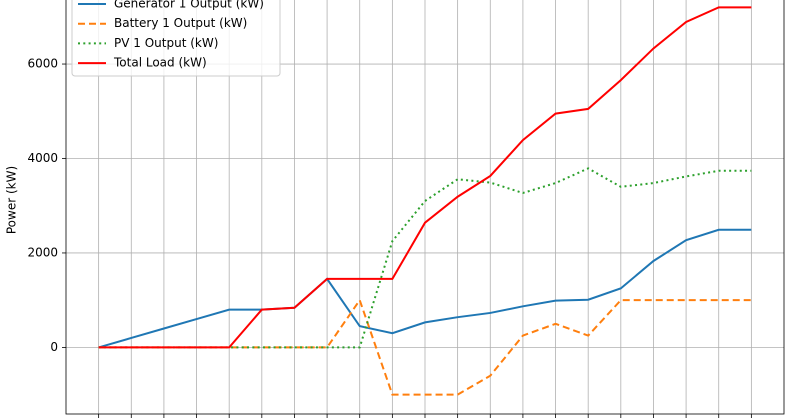  What do you see at coordinates (42, 64) in the screenshot?
I see `y-tick-label: 6000` at bounding box center [42, 64].